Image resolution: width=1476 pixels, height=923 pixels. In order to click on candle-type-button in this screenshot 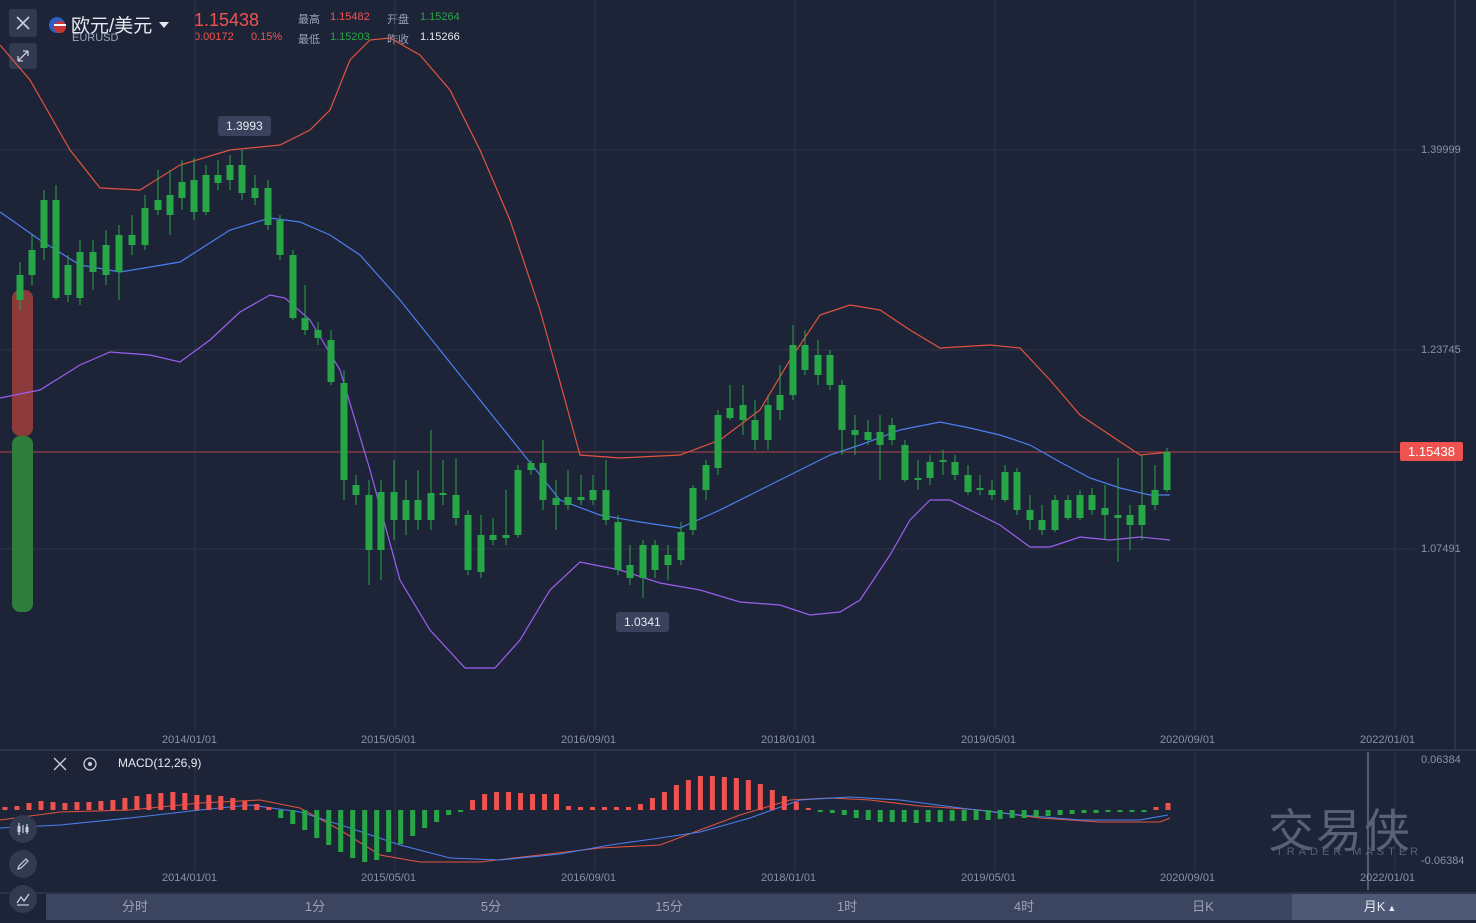, I will do `click(23, 829)`.